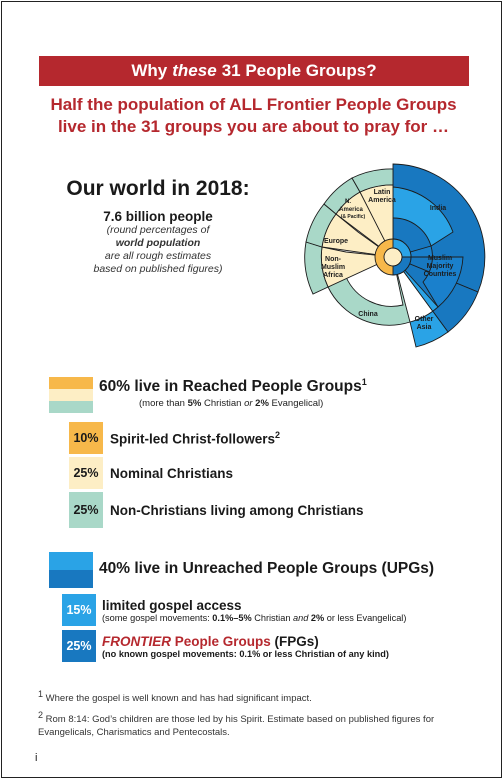 Image resolution: width=503 pixels, height=780 pixels. I want to click on pie-label-europe: Europe, so click(336, 241).